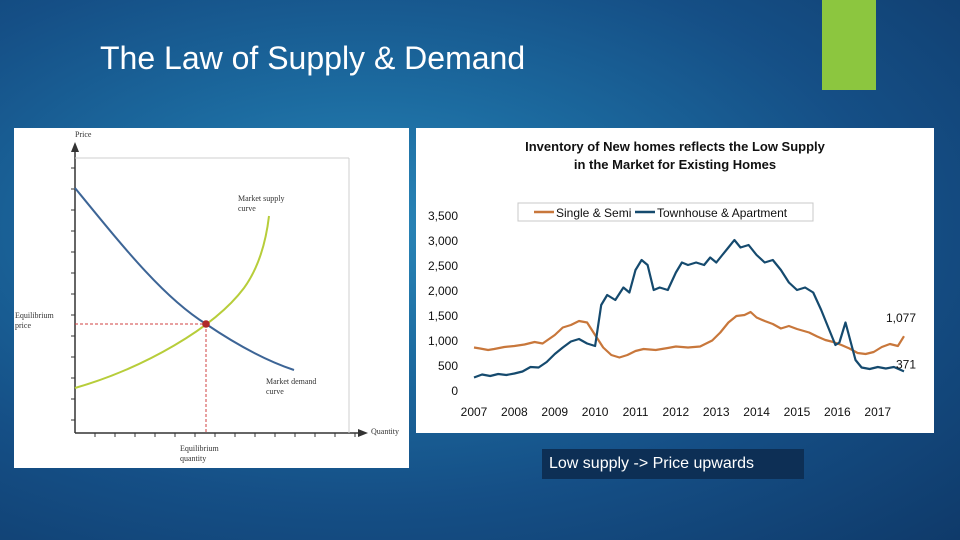 The image size is (960, 540). I want to click on demand-curve-label-line2: curve, so click(275, 391).